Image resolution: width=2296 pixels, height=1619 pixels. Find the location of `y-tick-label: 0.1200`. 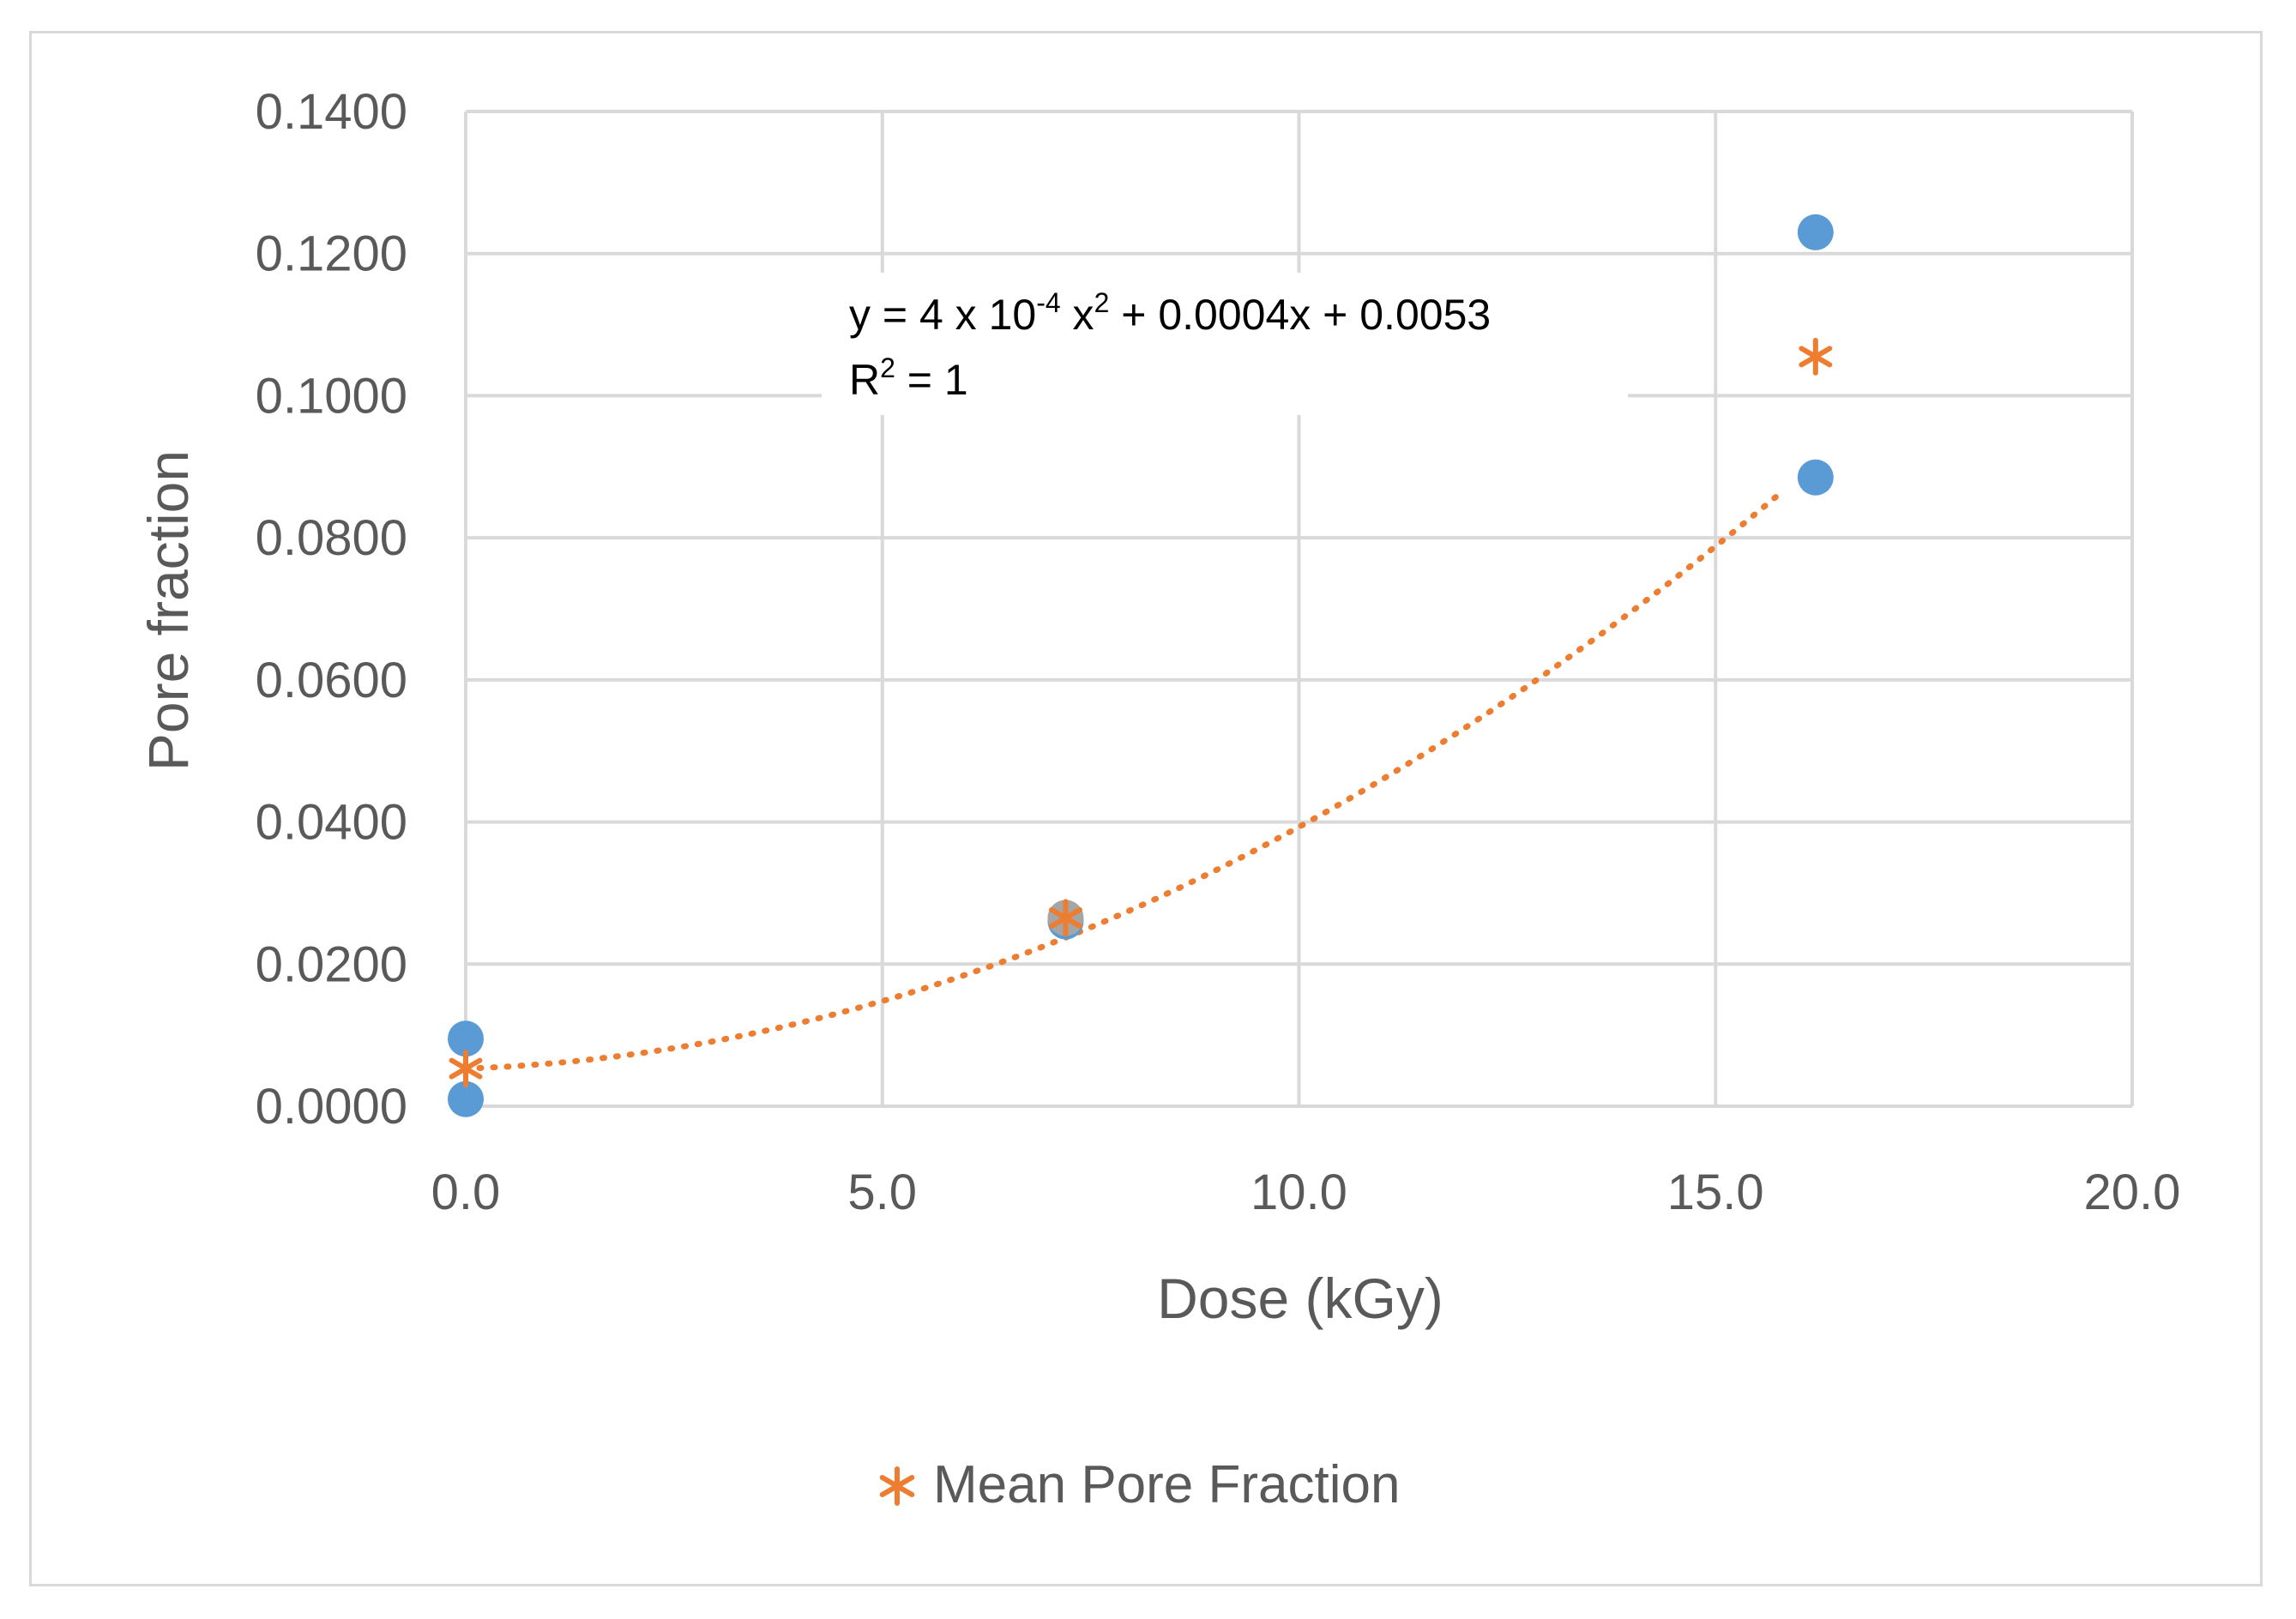

y-tick-label: 0.1200 is located at coordinates (331, 254).